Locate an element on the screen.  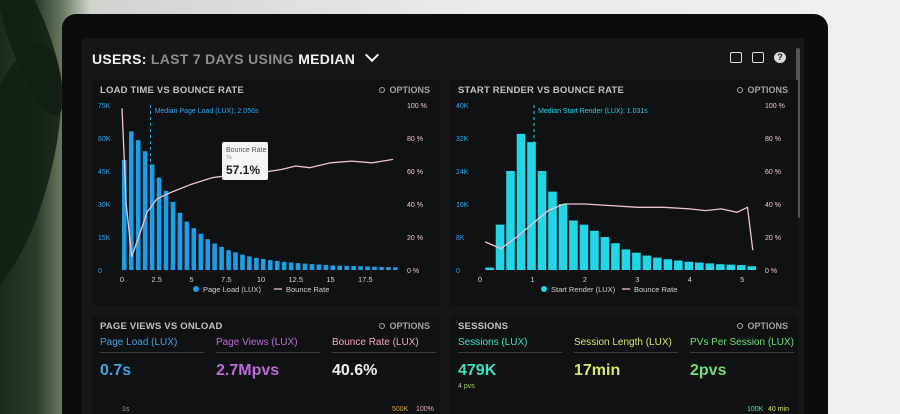
axis-label: 100K is located at coordinates (755, 409).